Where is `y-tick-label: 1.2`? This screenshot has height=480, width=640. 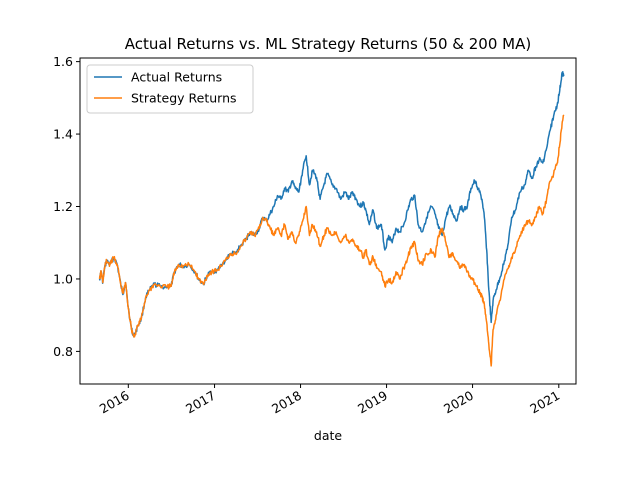 y-tick-label: 1.2 is located at coordinates (63, 206).